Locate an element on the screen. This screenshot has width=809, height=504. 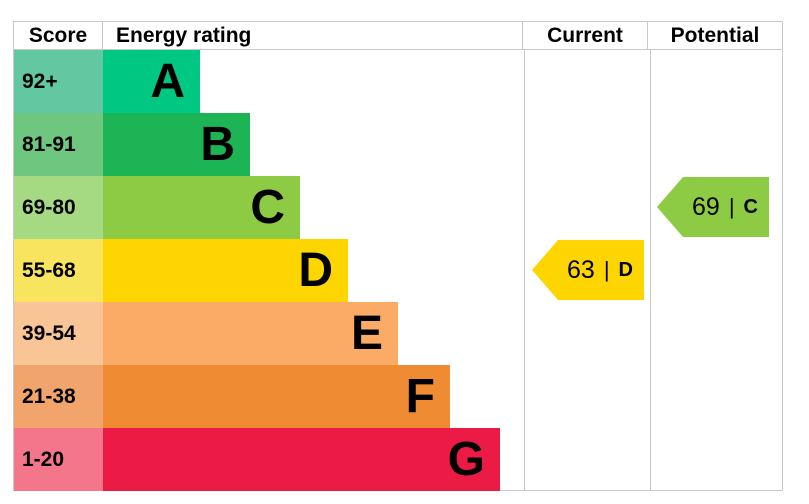
band-bar: B is located at coordinates (176, 144).